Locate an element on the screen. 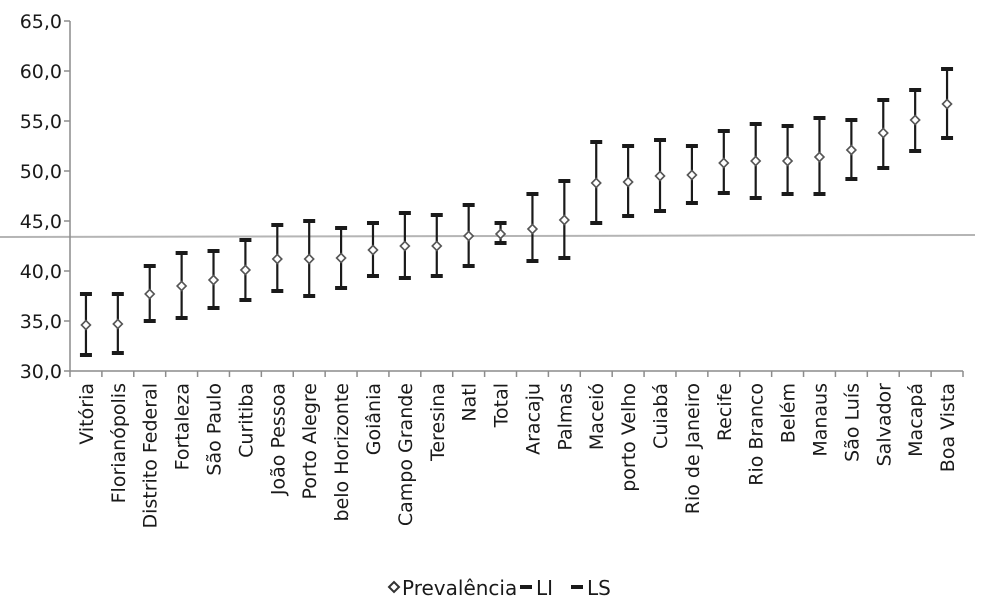  reference-line-layer is located at coordinates (488, 236).